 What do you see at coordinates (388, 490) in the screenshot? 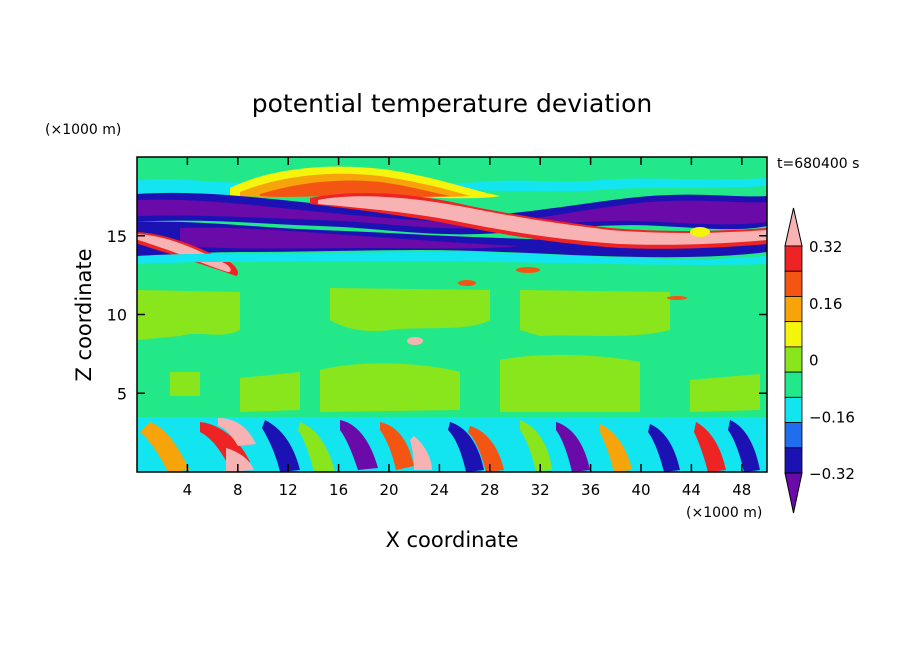
I see `x-tick-label: 20` at bounding box center [388, 490].